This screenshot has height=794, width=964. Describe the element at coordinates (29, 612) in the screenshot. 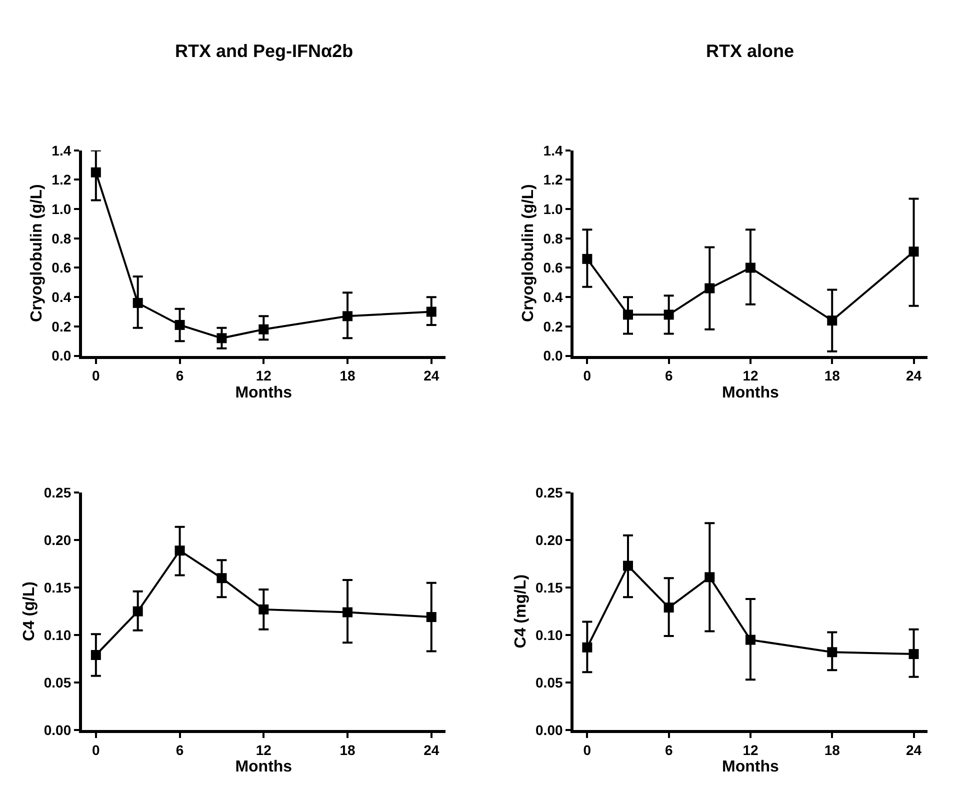

I see `y-axis-title: C4 (g/L)` at that location.